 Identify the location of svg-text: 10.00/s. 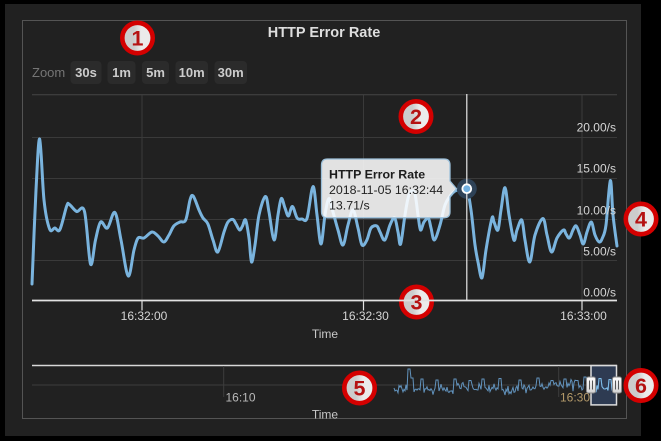
(596, 211).